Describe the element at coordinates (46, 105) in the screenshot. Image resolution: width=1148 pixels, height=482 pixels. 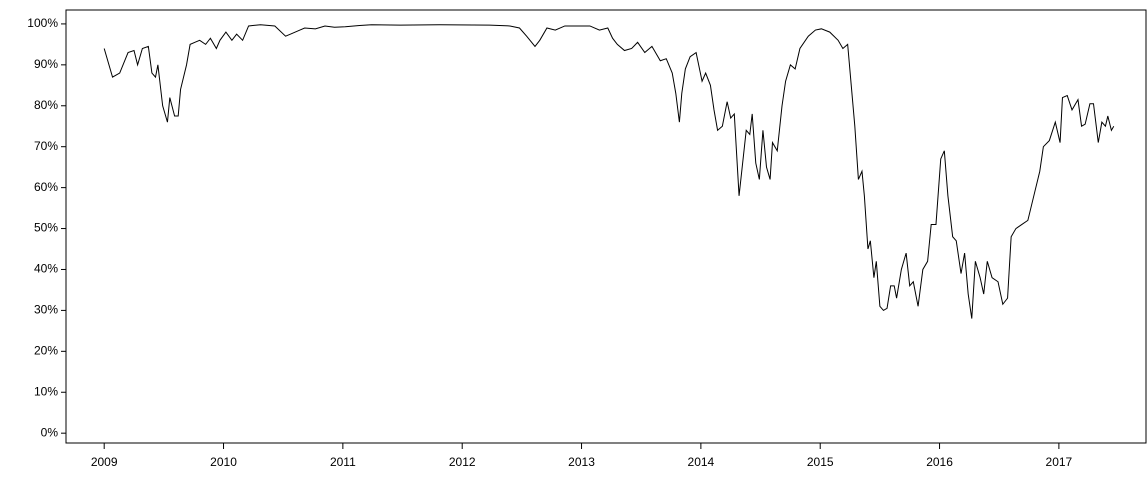
I see `y-tick-label: 80%` at that location.